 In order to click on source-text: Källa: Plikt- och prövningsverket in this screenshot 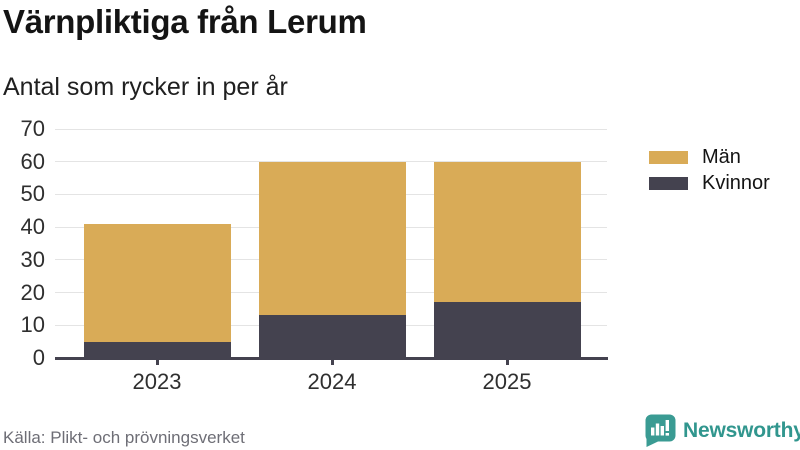, I will do `click(124, 437)`.